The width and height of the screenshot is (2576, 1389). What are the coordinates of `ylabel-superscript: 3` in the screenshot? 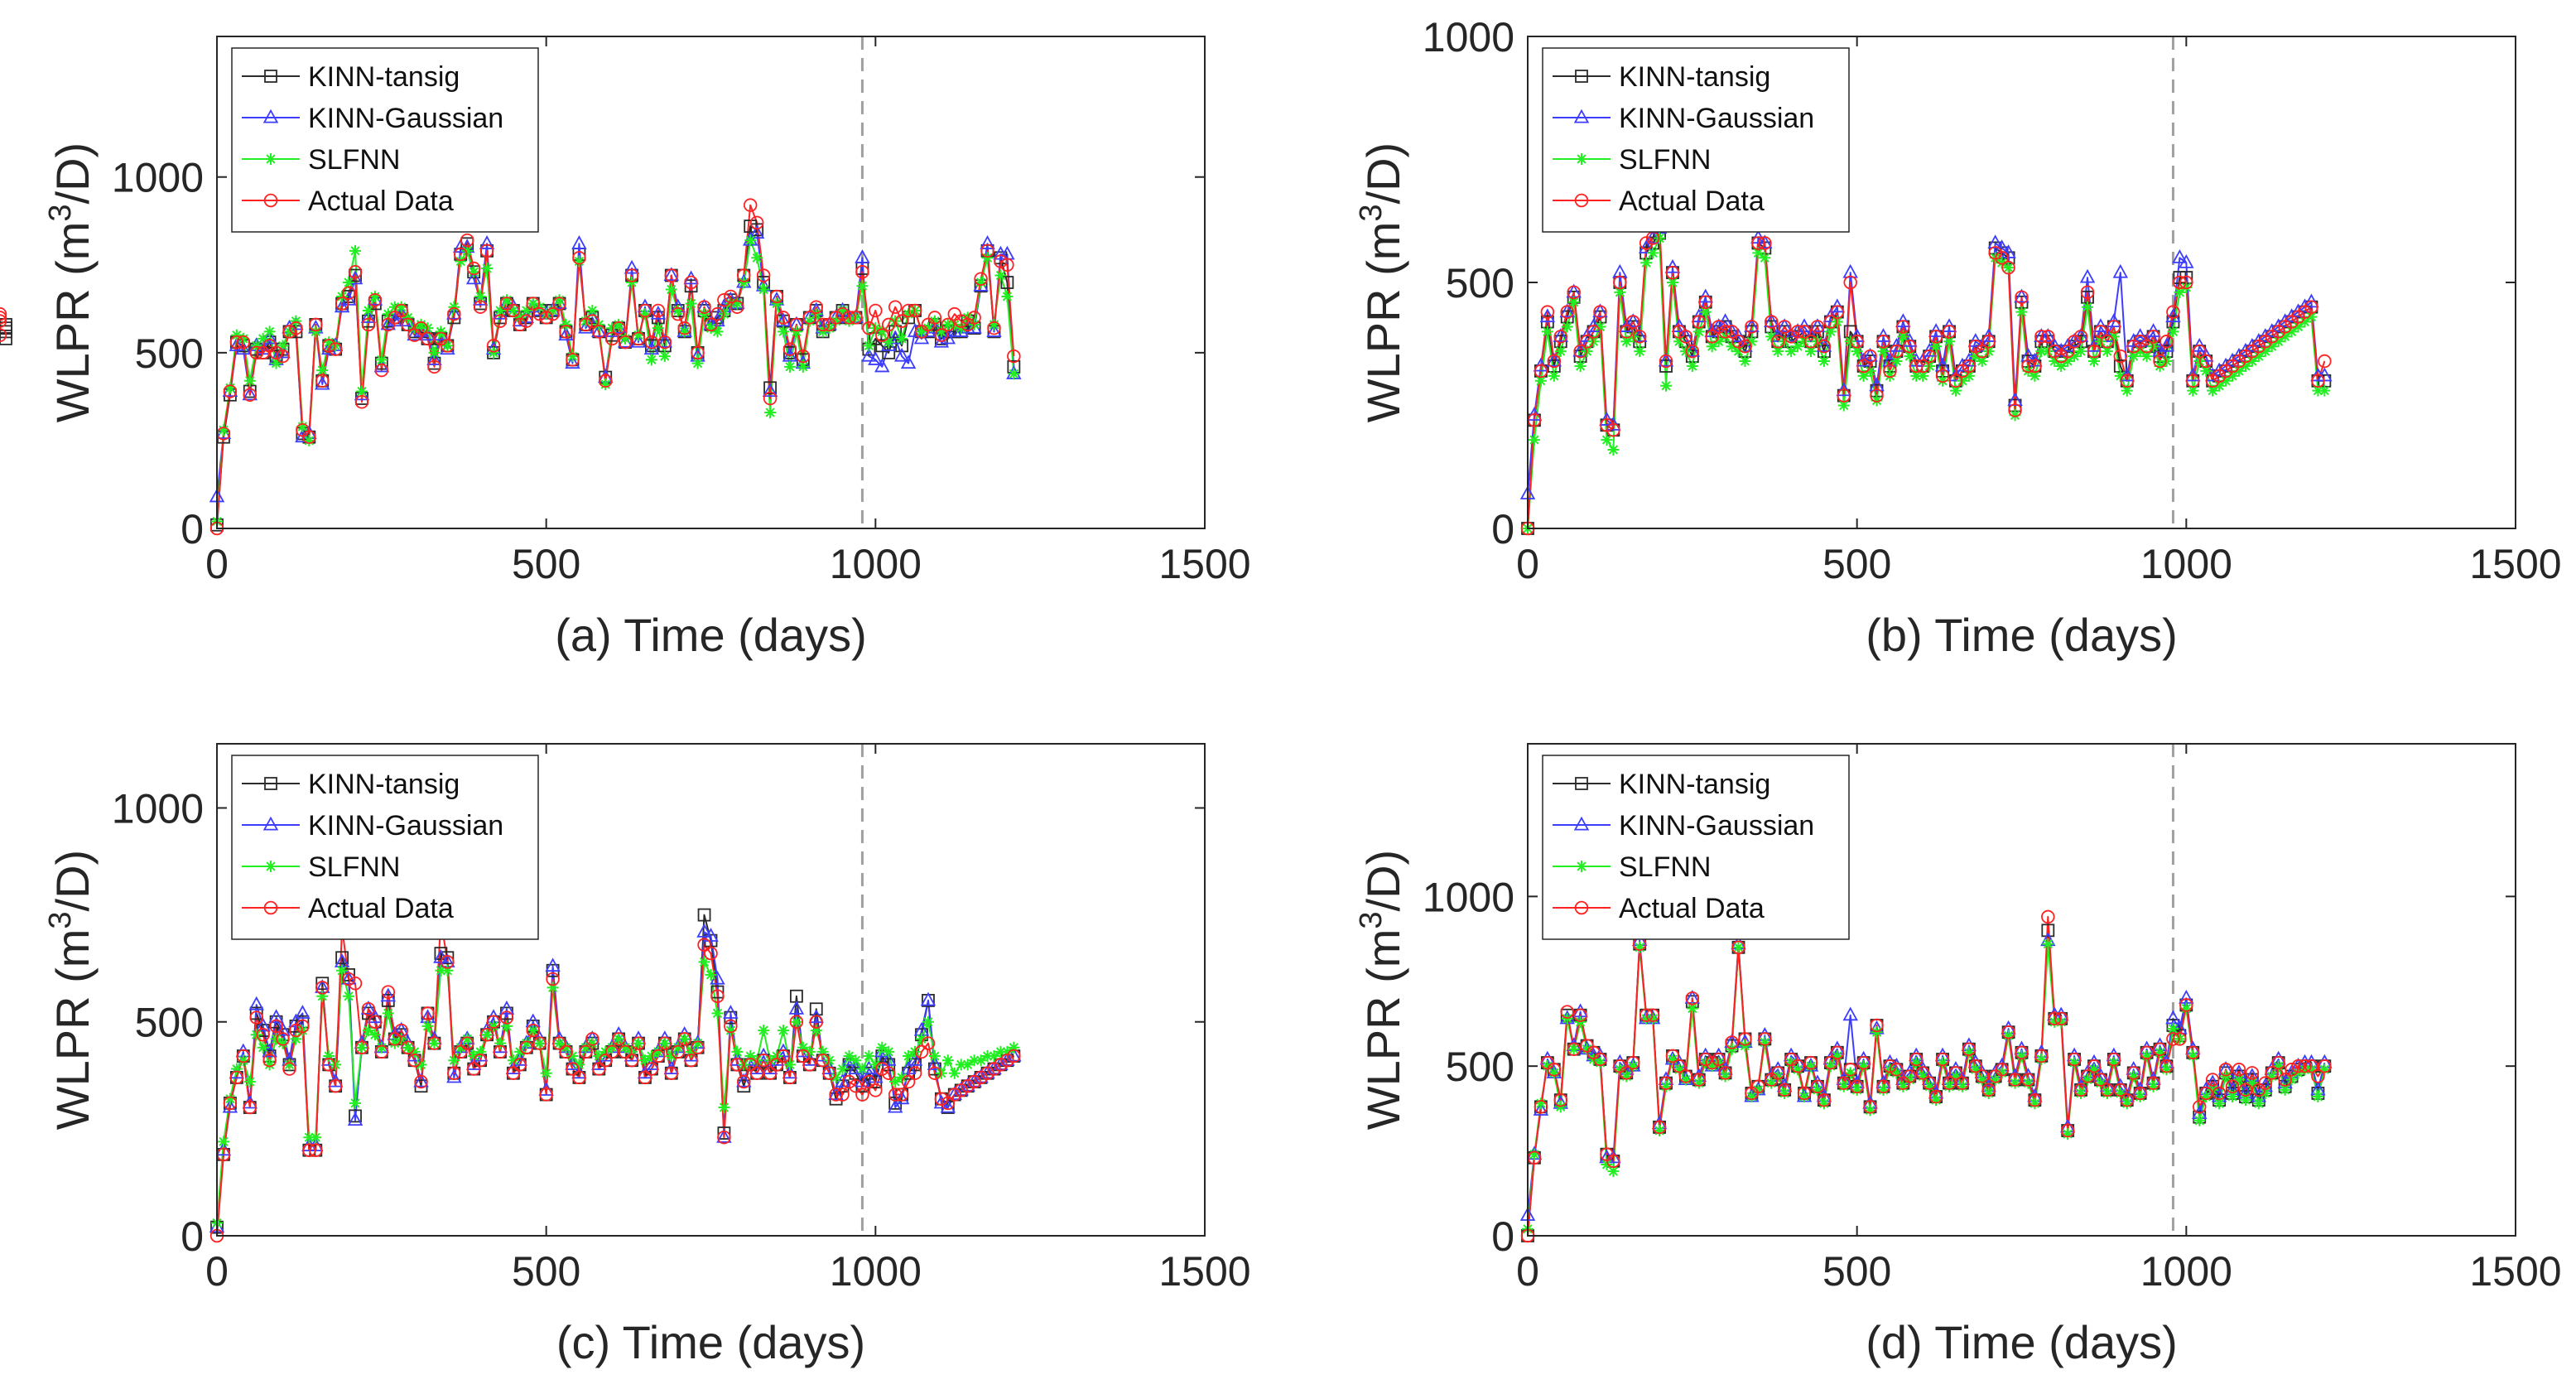 It's located at (60, 213).